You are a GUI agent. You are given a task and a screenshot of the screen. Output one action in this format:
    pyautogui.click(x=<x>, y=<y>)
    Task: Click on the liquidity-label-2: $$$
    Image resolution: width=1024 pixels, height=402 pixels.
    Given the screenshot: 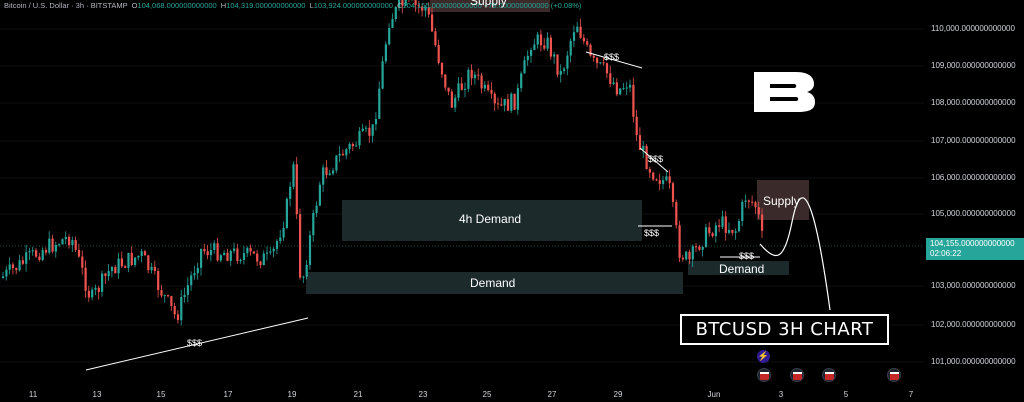 What is the action you would take?
    pyautogui.click(x=612, y=57)
    